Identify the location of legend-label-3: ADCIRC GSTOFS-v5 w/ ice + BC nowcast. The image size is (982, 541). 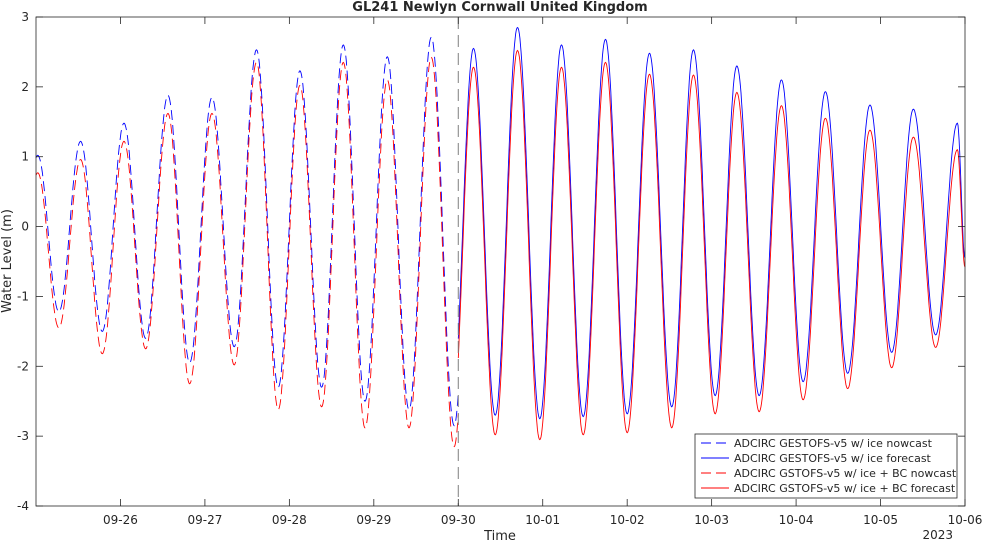
(845, 473).